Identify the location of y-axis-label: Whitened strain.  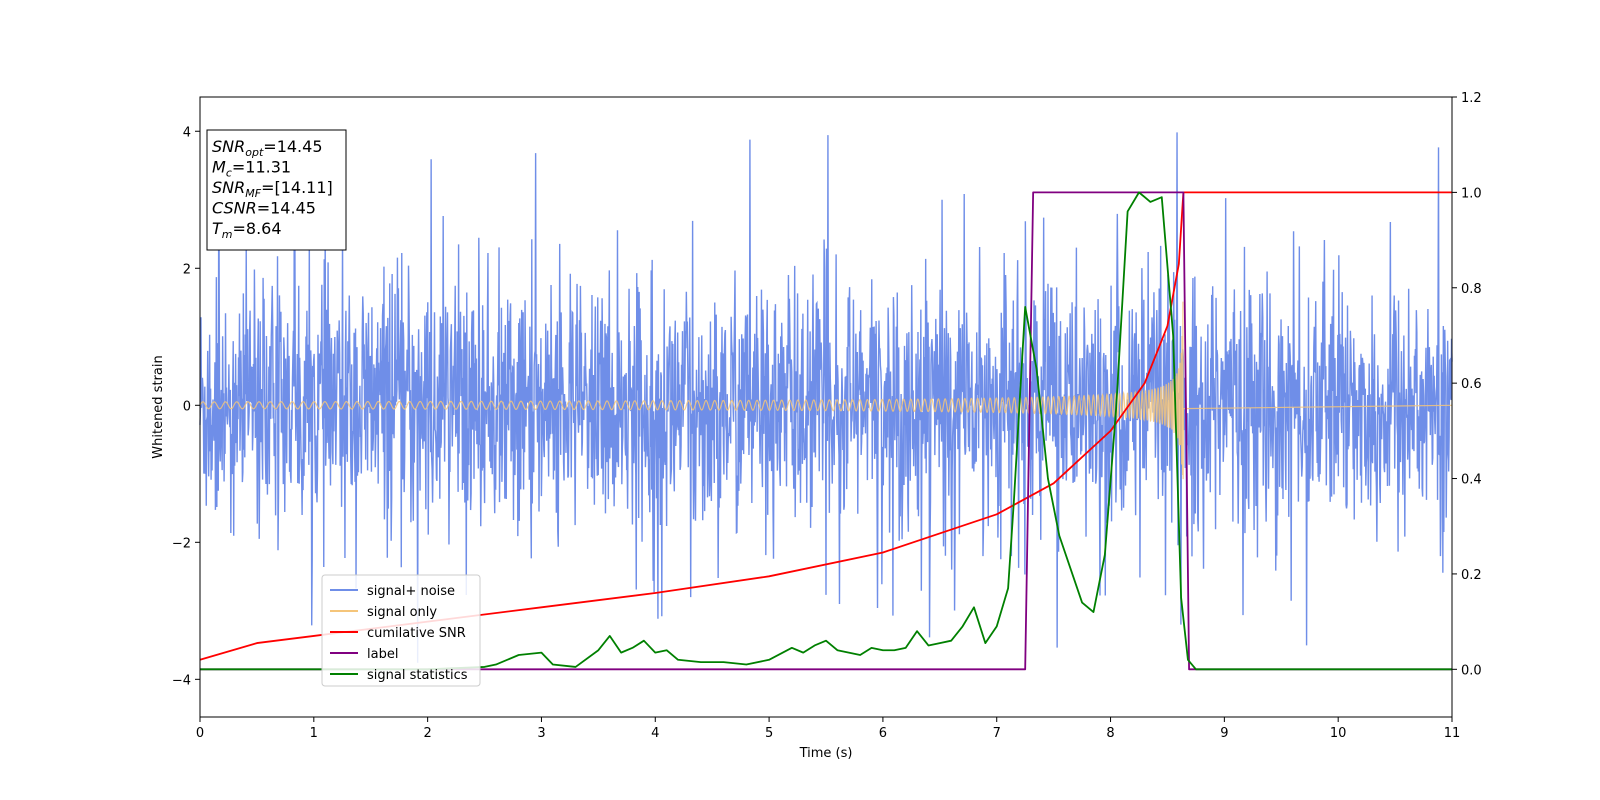
(158, 406).